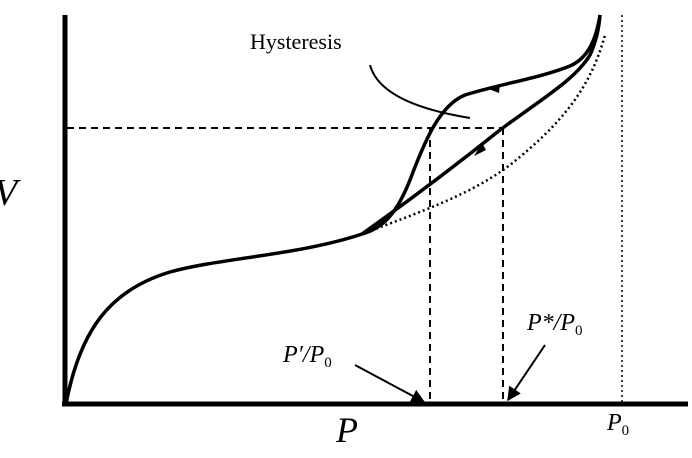 The height and width of the screenshot is (458, 692). I want to click on p-prime-label: P′/P0, so click(307, 356).